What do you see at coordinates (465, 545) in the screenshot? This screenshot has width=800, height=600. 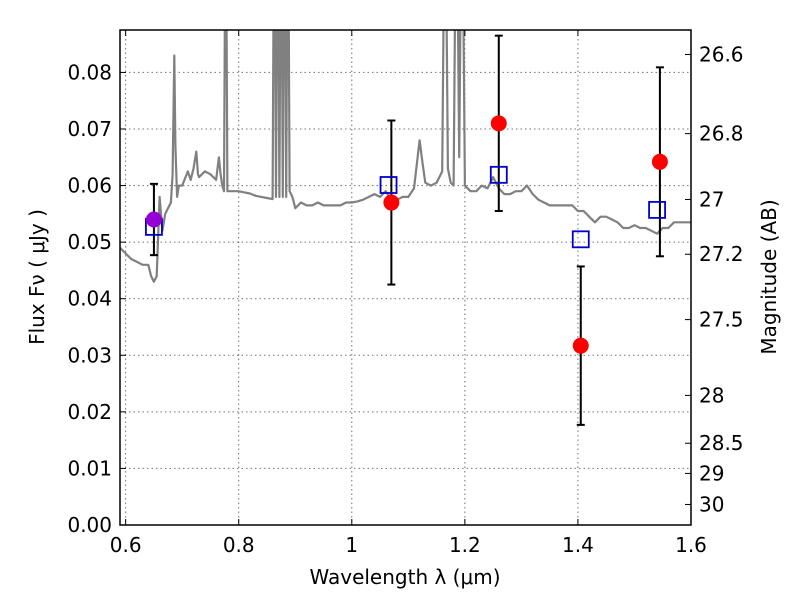 I see `x-tick-label: 1.2` at bounding box center [465, 545].